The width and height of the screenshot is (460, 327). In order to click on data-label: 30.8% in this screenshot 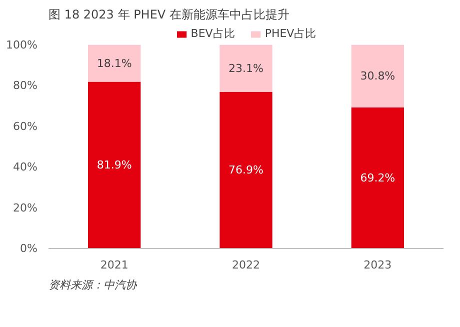, I will do `click(378, 76)`.